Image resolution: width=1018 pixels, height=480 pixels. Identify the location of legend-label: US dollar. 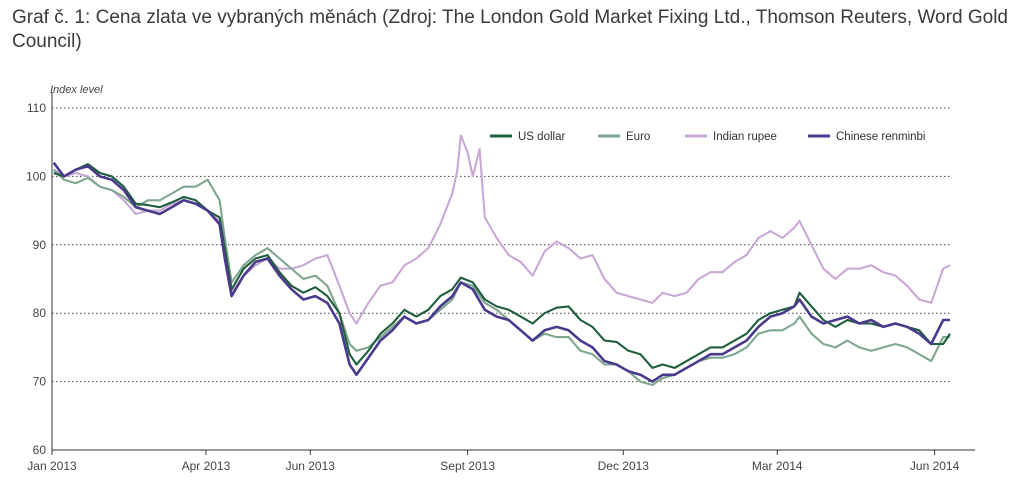
(541, 137).